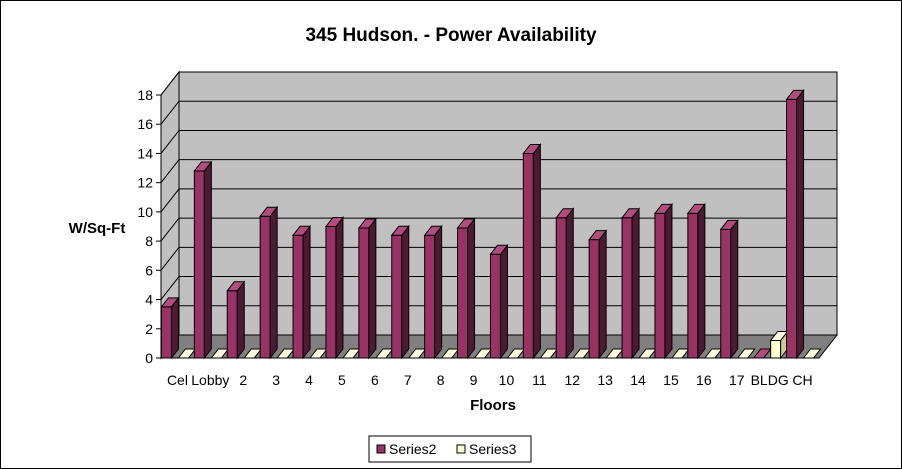 This screenshot has width=902, height=469. What do you see at coordinates (97, 228) in the screenshot?
I see `y-axis-title: W/Sq-Ft` at bounding box center [97, 228].